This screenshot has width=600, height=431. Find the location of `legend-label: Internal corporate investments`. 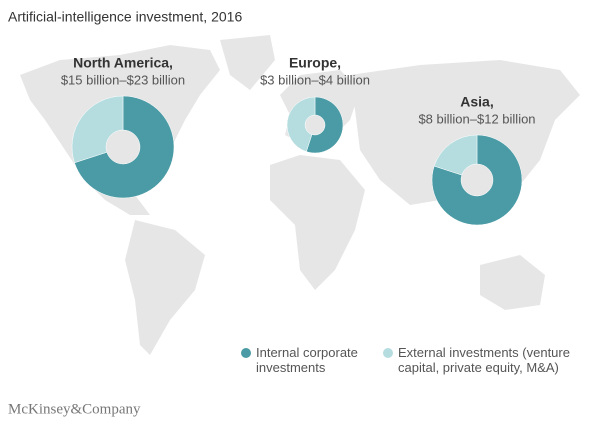

legend-label: Internal corporate investments is located at coordinates (307, 360).